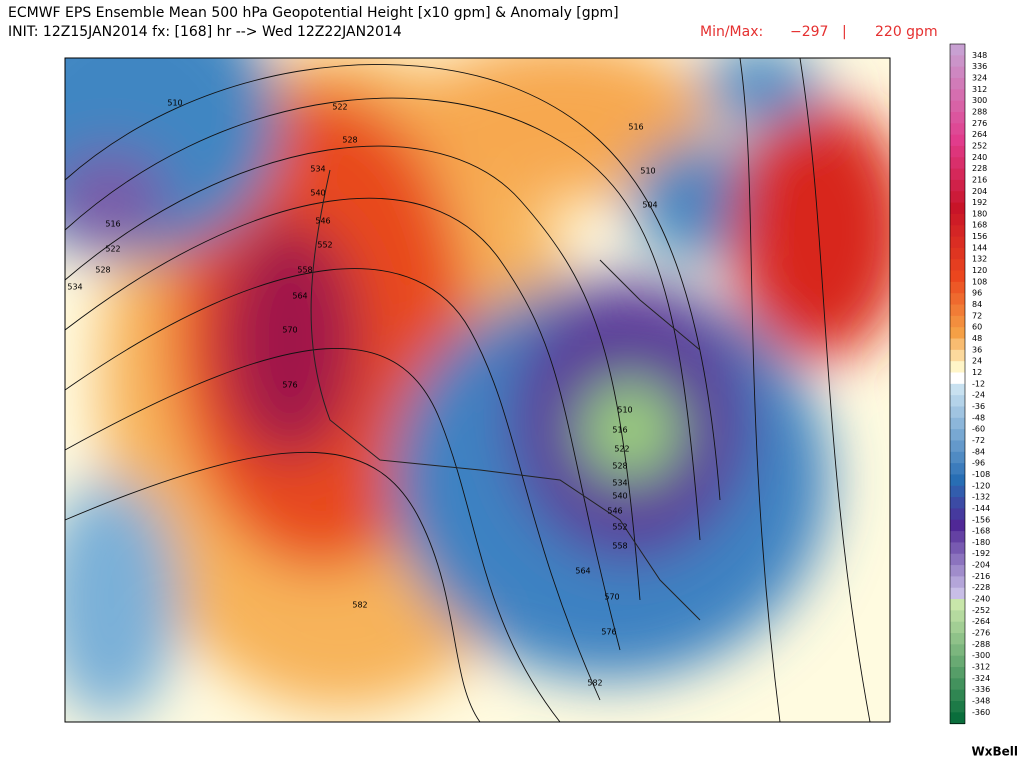 Image resolution: width=1024 pixels, height=772 pixels. Describe the element at coordinates (981, 610) in the screenshot. I see `colorbar-label: -252` at that location.